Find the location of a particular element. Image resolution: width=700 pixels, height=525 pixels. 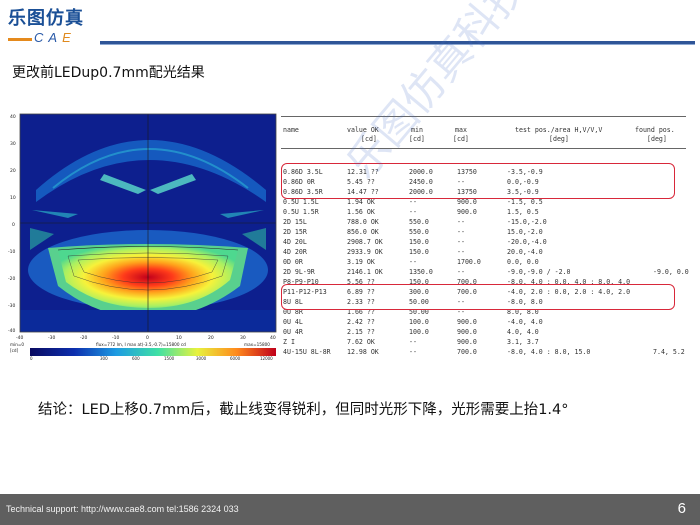

cell-value: 856.0 OK is located at coordinates (363, 232).